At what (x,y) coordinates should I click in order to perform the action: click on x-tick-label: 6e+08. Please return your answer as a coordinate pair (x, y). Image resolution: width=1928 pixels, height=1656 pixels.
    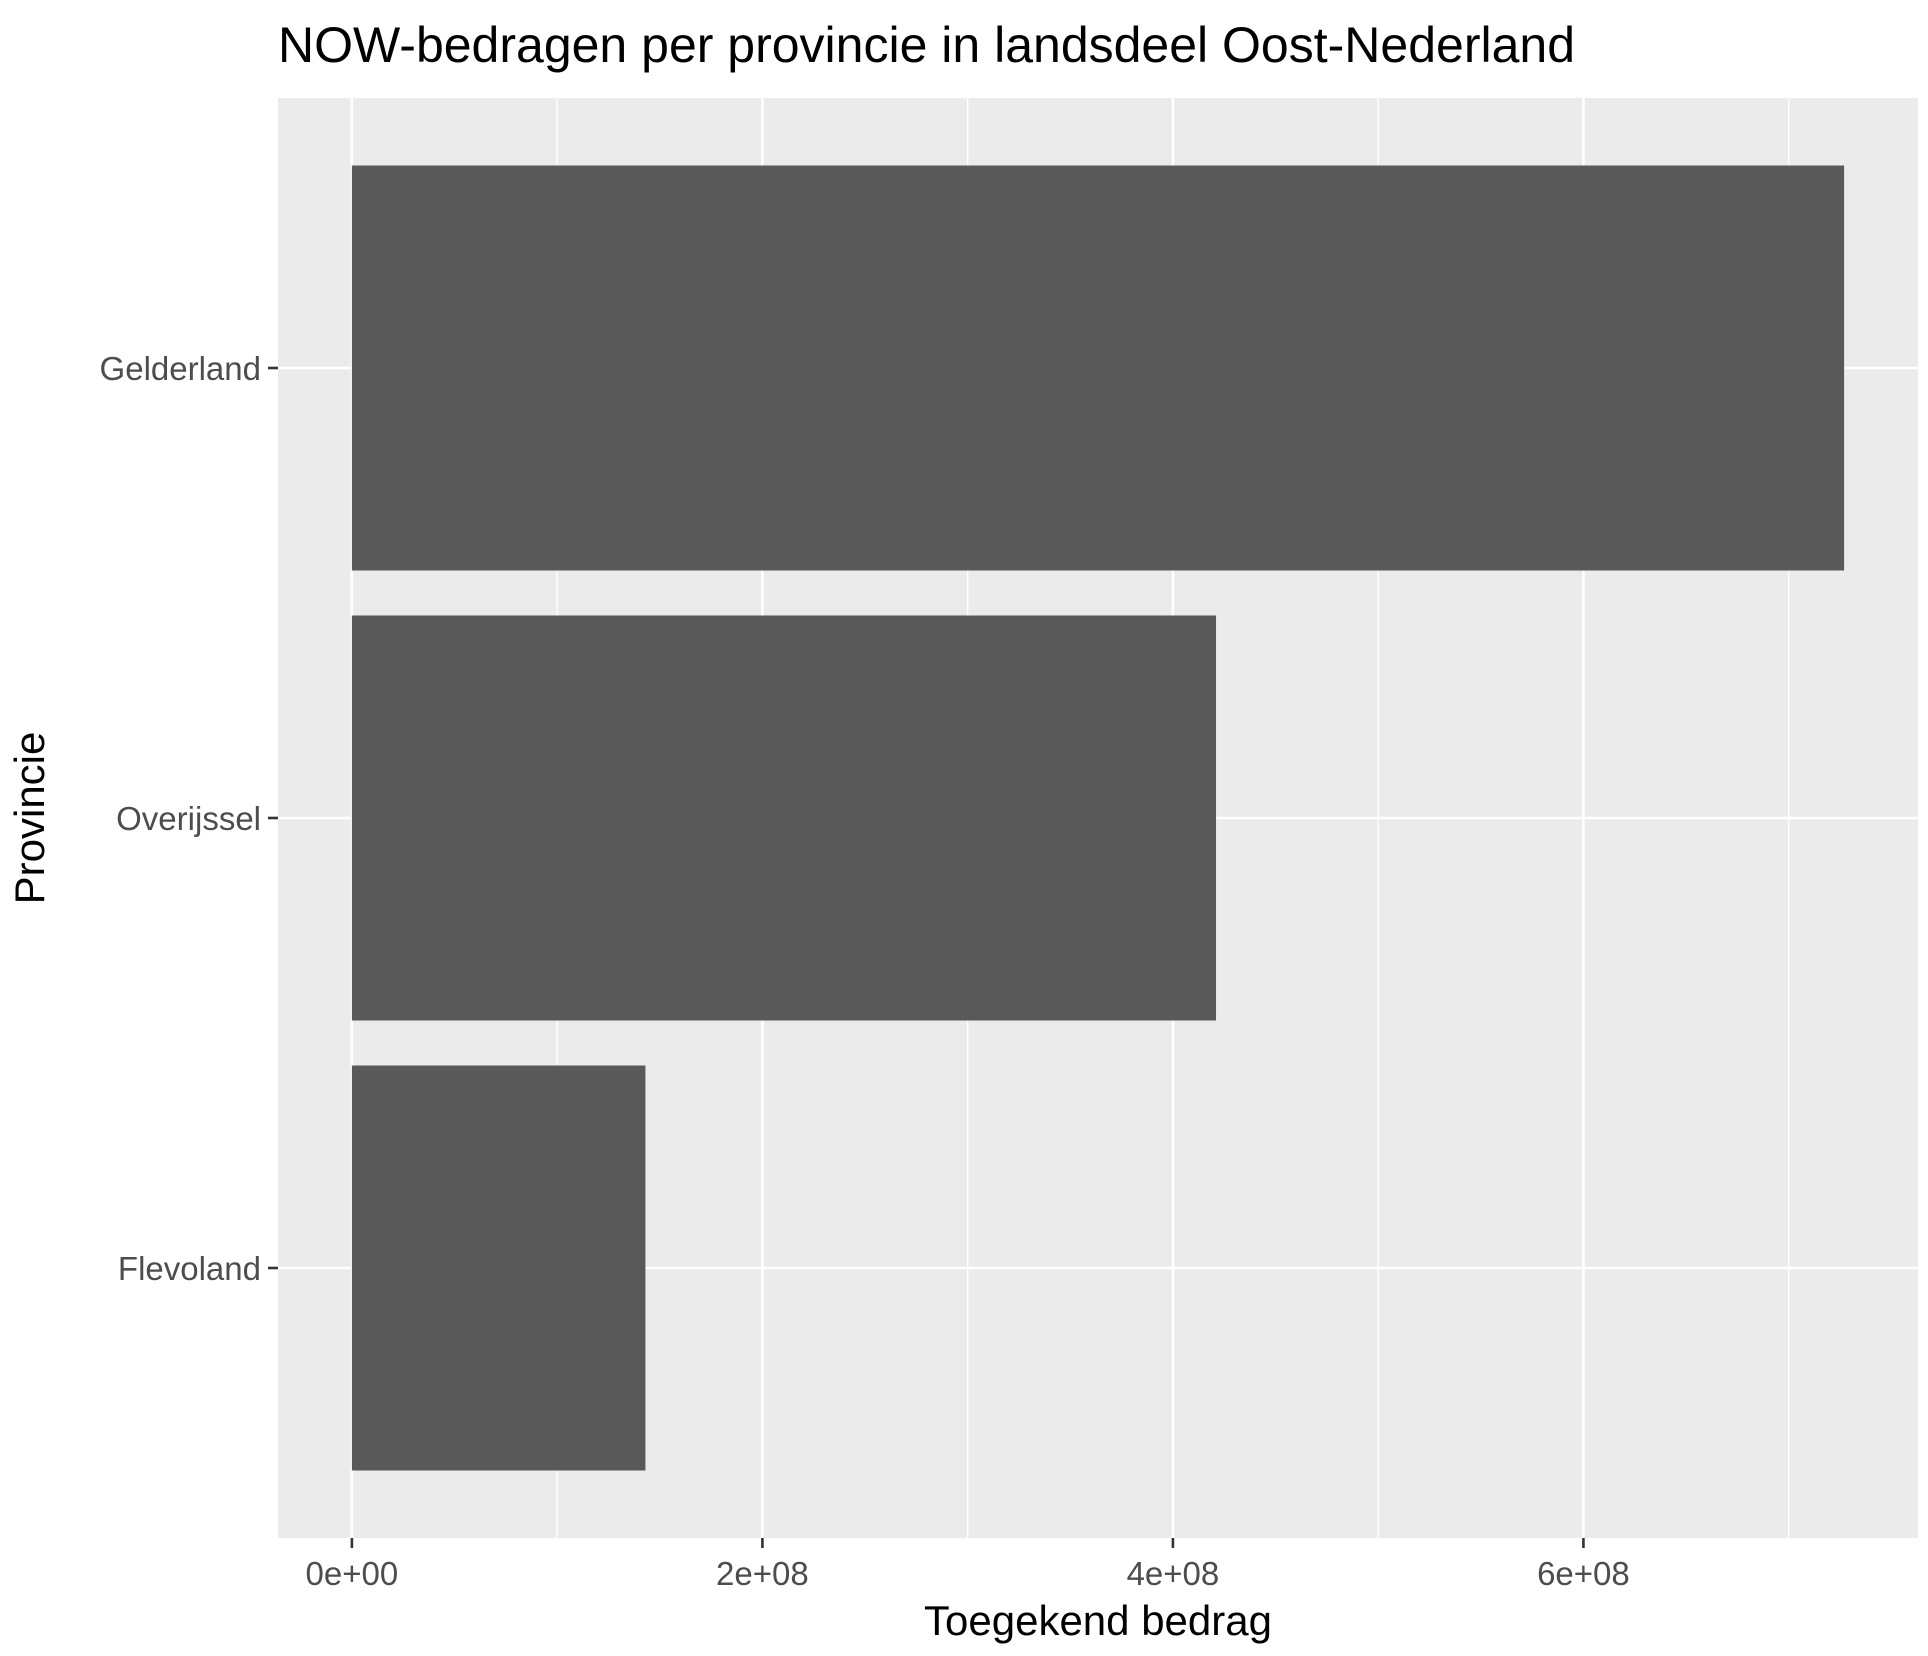
    Looking at the image, I should click on (1583, 1573).